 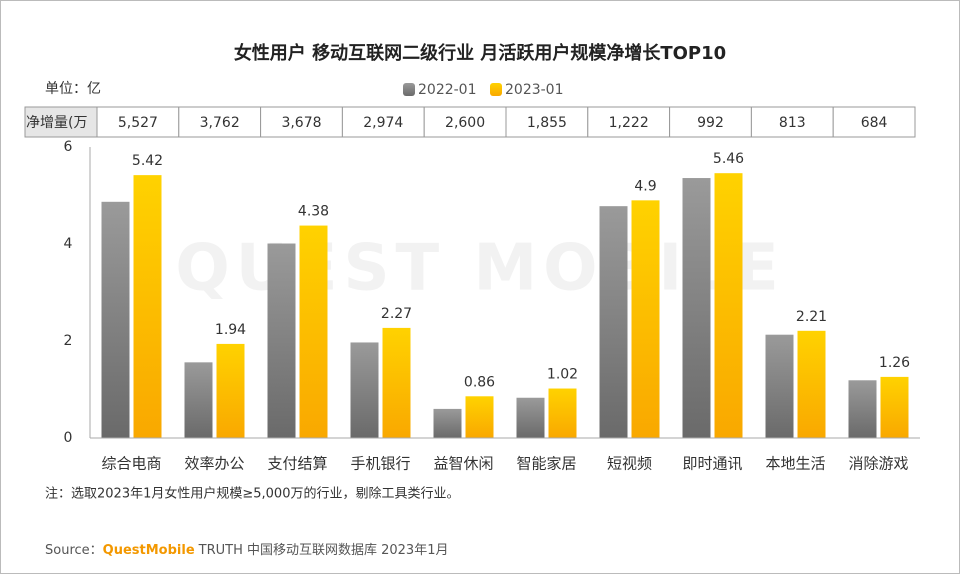 I want to click on table-value: 2,974, so click(x=383, y=123).